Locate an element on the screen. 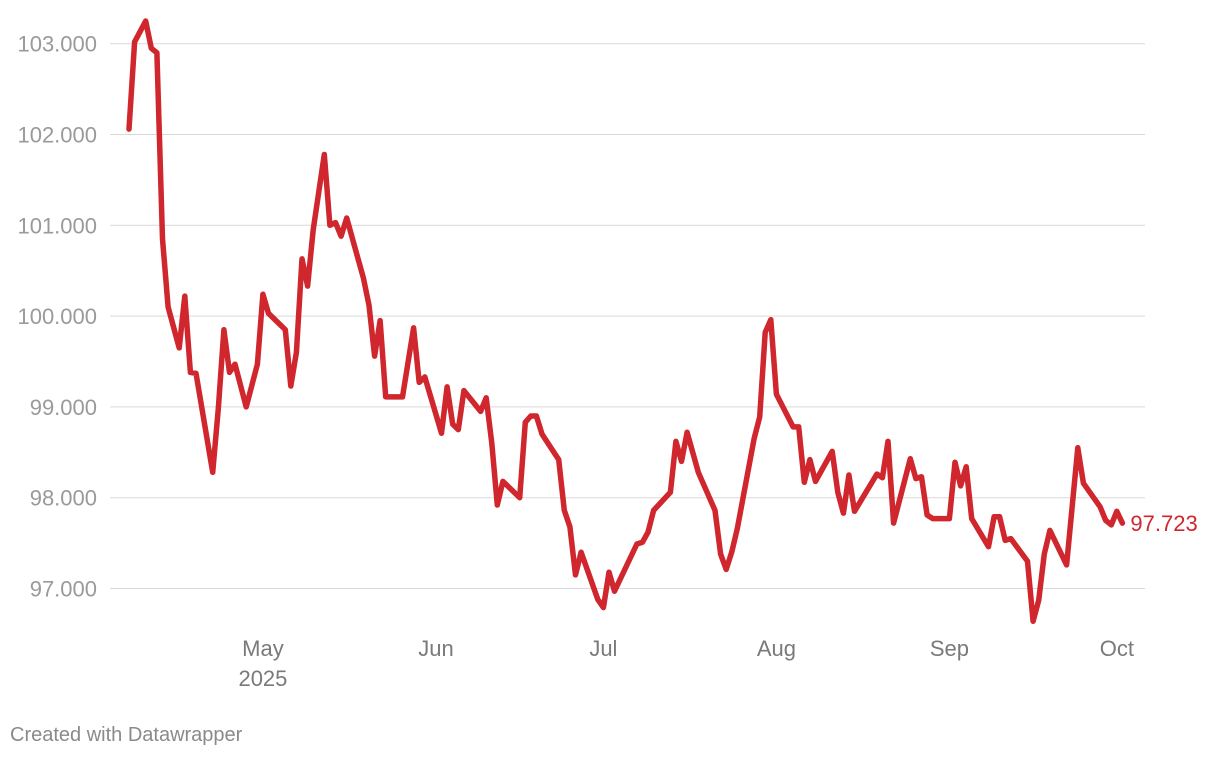 The height and width of the screenshot is (760, 1220). y-tick-label: 97.000 is located at coordinates (63, 589).